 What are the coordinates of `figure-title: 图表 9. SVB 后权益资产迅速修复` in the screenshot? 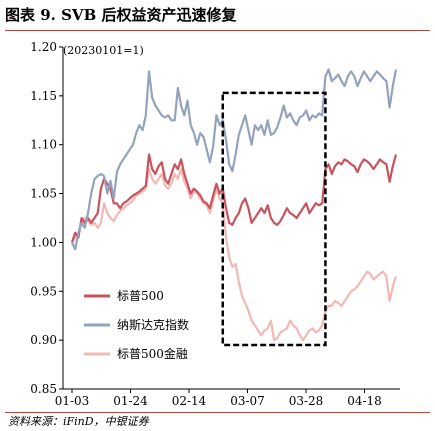 It's located at (121, 15).